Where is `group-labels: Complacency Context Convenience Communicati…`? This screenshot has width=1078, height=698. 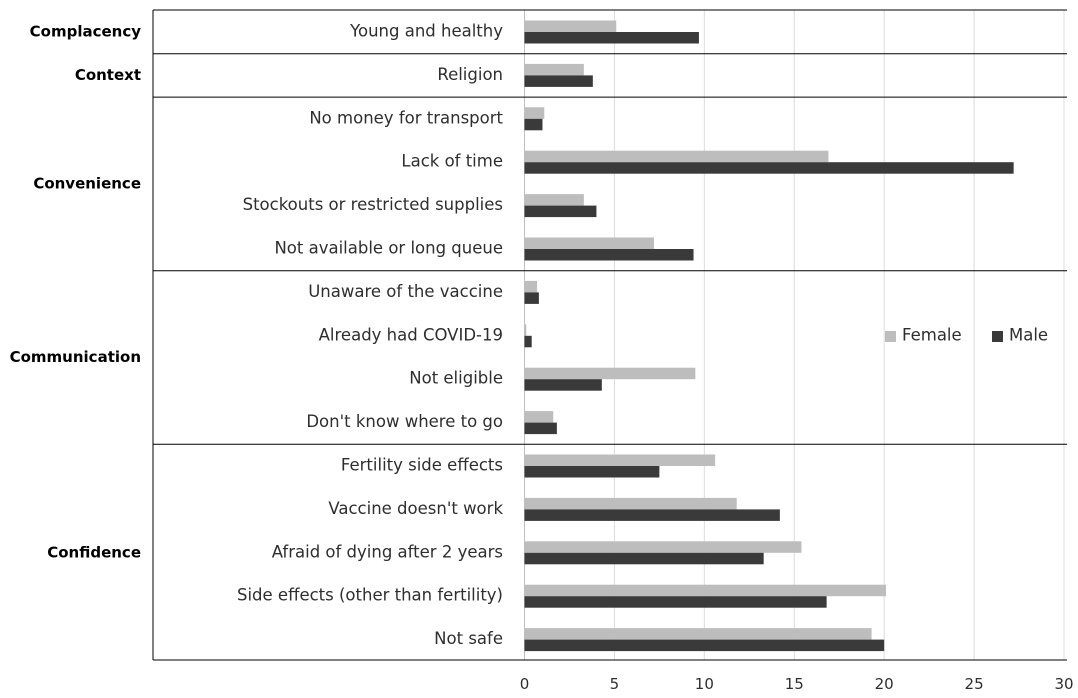 group-labels: Complacency Context Convenience Communicati… is located at coordinates (76, 292).